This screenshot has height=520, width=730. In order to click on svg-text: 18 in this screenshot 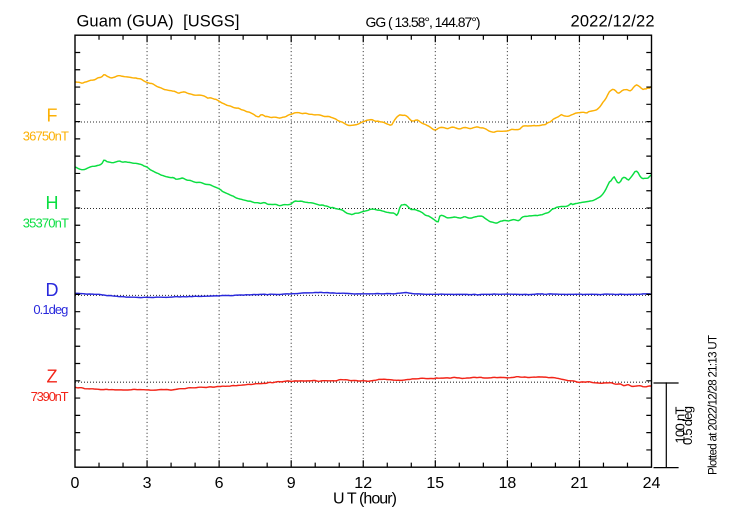, I will do `click(508, 483)`.